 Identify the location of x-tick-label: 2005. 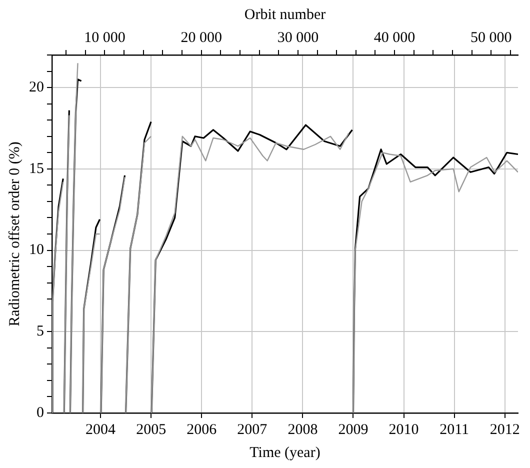
(151, 430).